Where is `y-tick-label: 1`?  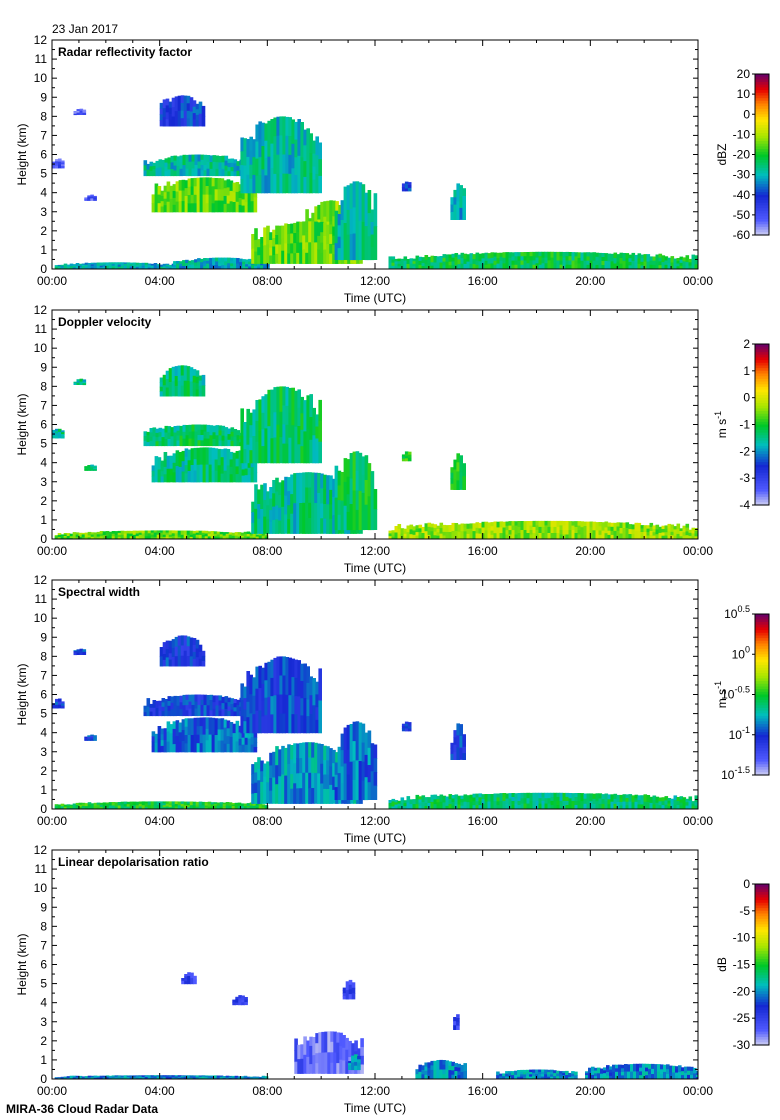
y-tick-label: 1 is located at coordinates (43, 250).